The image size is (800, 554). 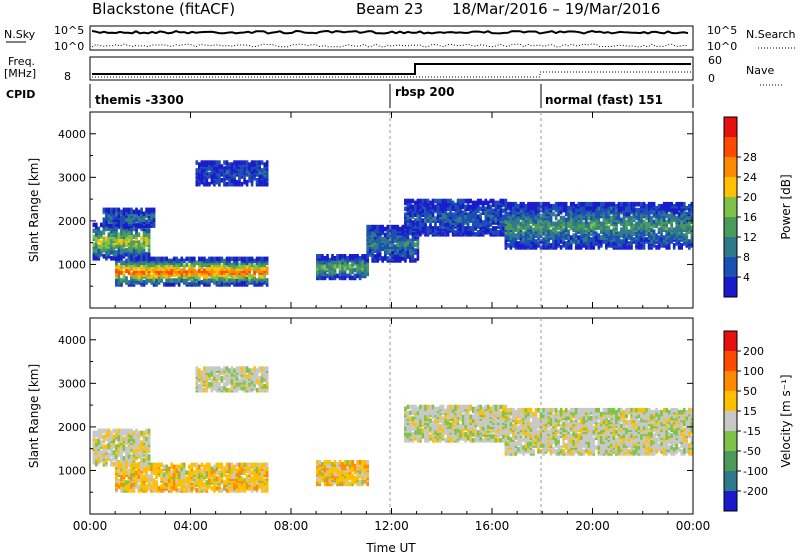 What do you see at coordinates (69, 46) in the screenshot?
I see `nsky-tick-bottom: 10^0` at bounding box center [69, 46].